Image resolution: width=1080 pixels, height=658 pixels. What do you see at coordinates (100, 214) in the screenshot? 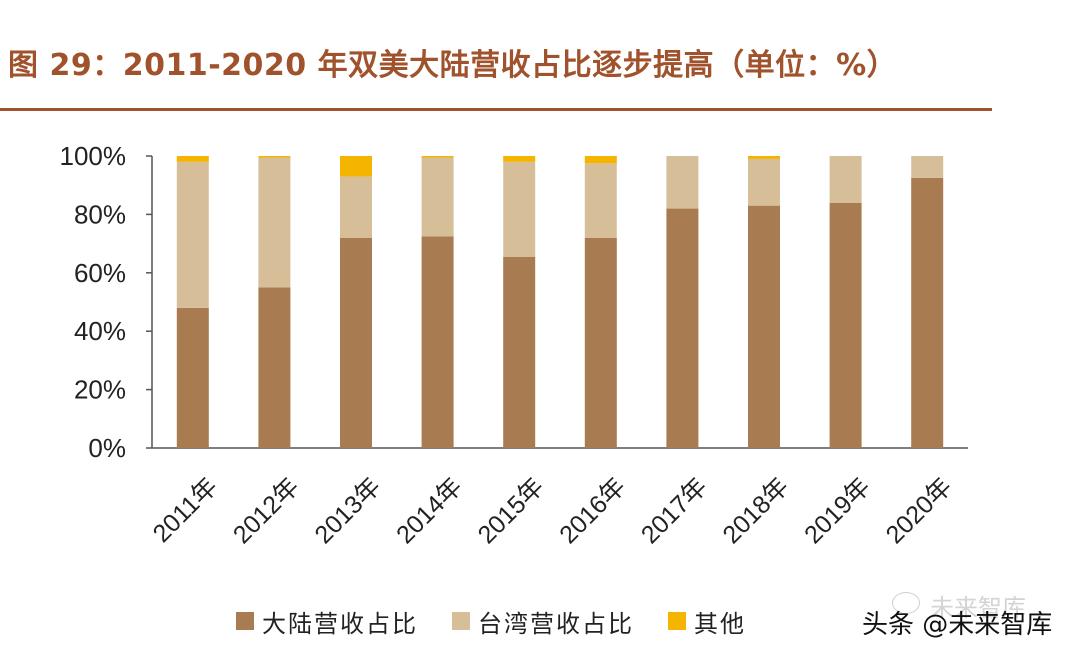
I see `y-tick-label: 80%` at bounding box center [100, 214].